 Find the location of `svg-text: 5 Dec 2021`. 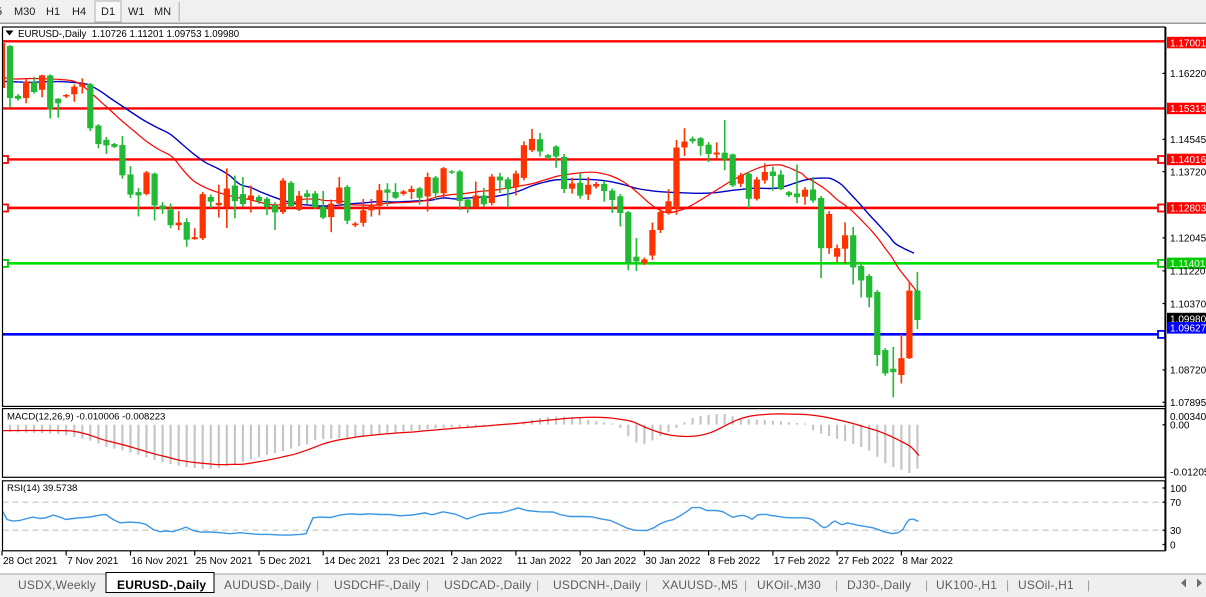

svg-text: 5 Dec 2021 is located at coordinates (286, 561).